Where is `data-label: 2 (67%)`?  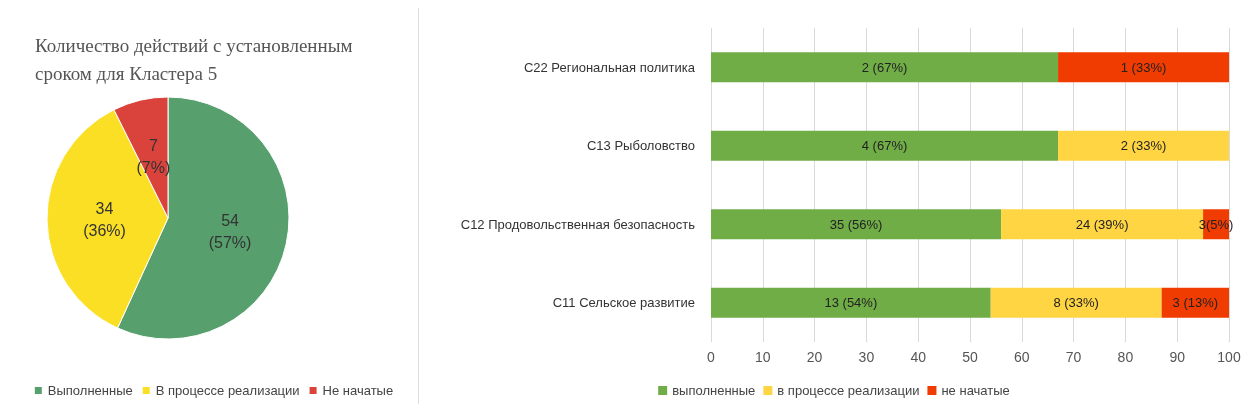
data-label: 2 (67%) is located at coordinates (884, 67).